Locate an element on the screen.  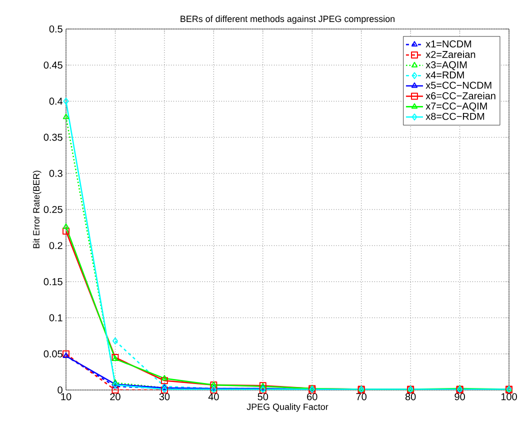
legend-label: x7=CC−AQIM is located at coordinates (456, 107).